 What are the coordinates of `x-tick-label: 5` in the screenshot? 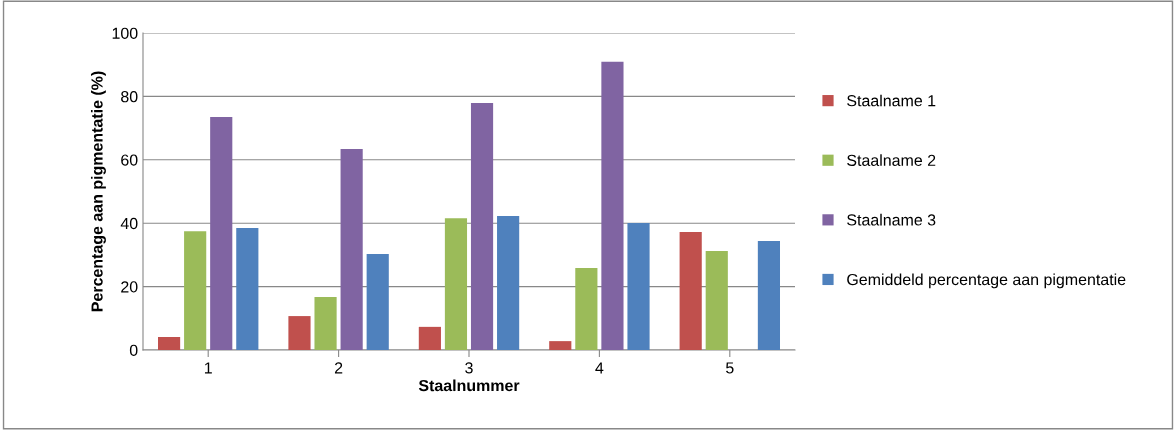 It's located at (730, 368).